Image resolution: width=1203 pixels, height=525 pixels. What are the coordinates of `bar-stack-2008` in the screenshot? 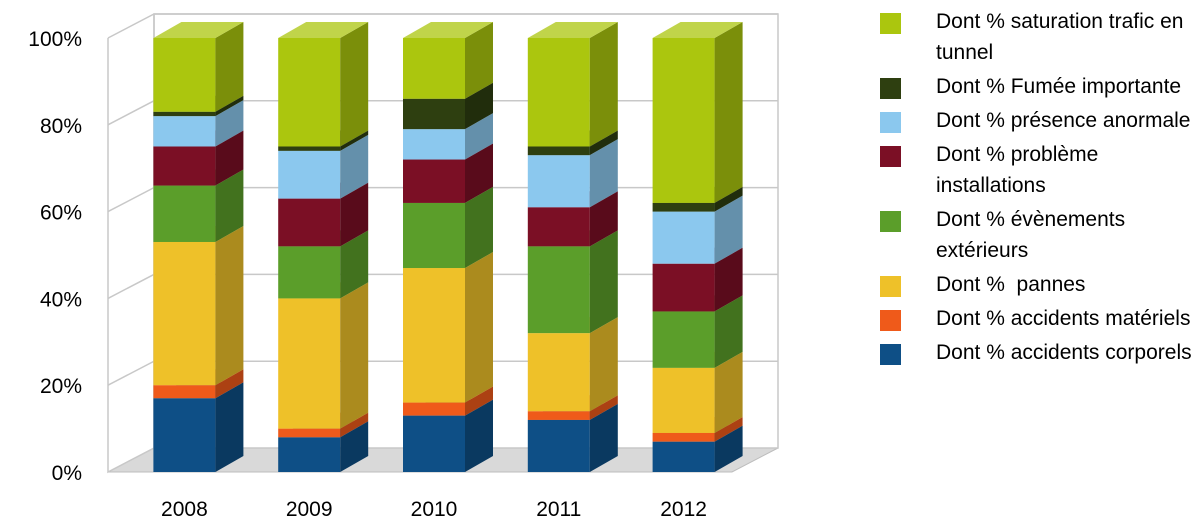 It's located at (198, 247).